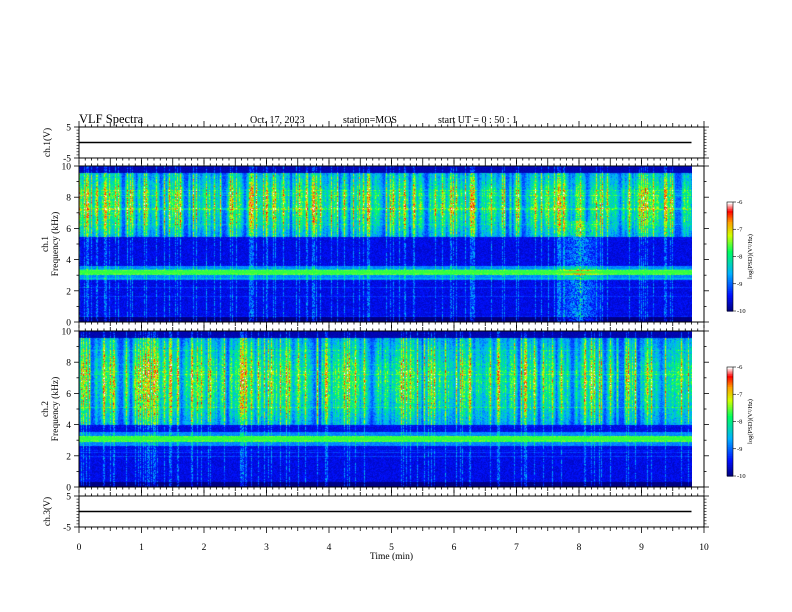 The image size is (792, 612). Describe the element at coordinates (68, 395) in the screenshot. I see `y-tick-label: 6` at that location.